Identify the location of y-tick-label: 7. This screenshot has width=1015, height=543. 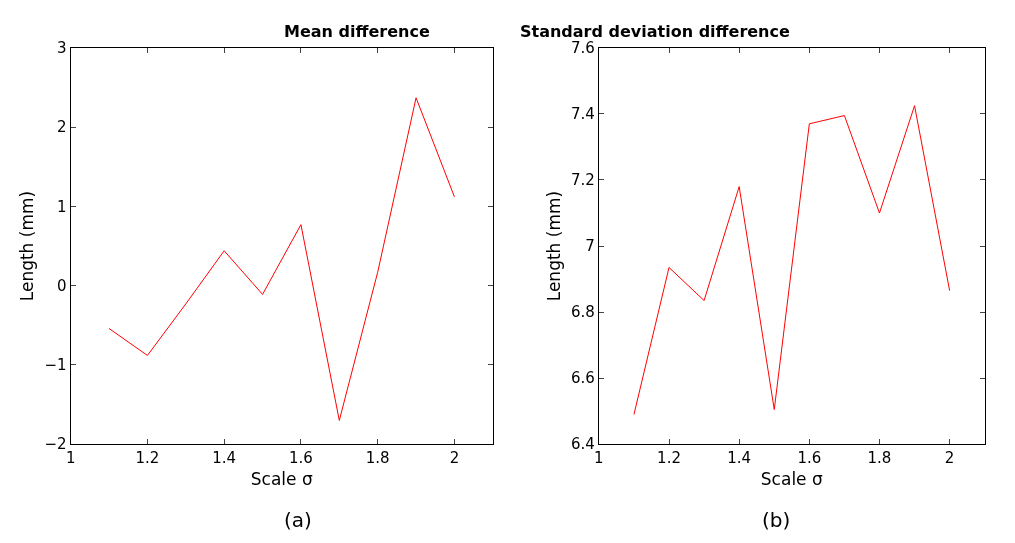
(590, 246).